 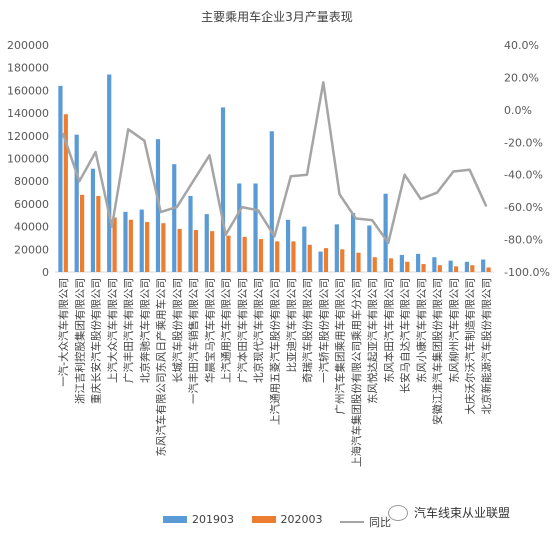 What do you see at coordinates (277, 17) in the screenshot?
I see `chart-title: 主要乘用车企业3月产量表现` at bounding box center [277, 17].